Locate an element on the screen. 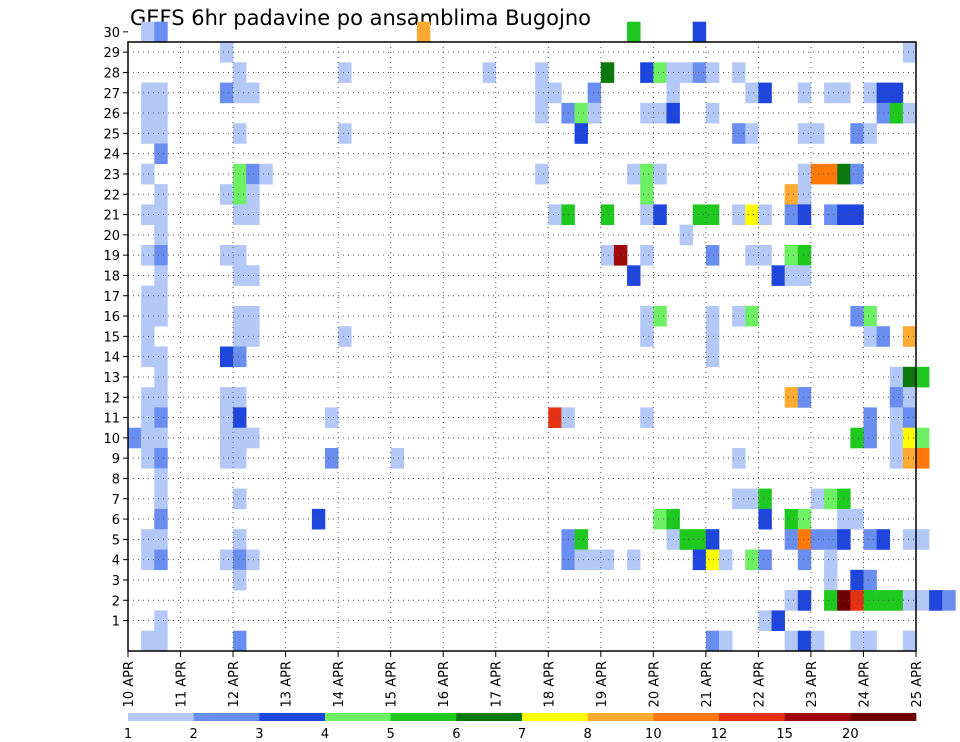 The image size is (960, 742). colorbar-label: 10 is located at coordinates (653, 734).